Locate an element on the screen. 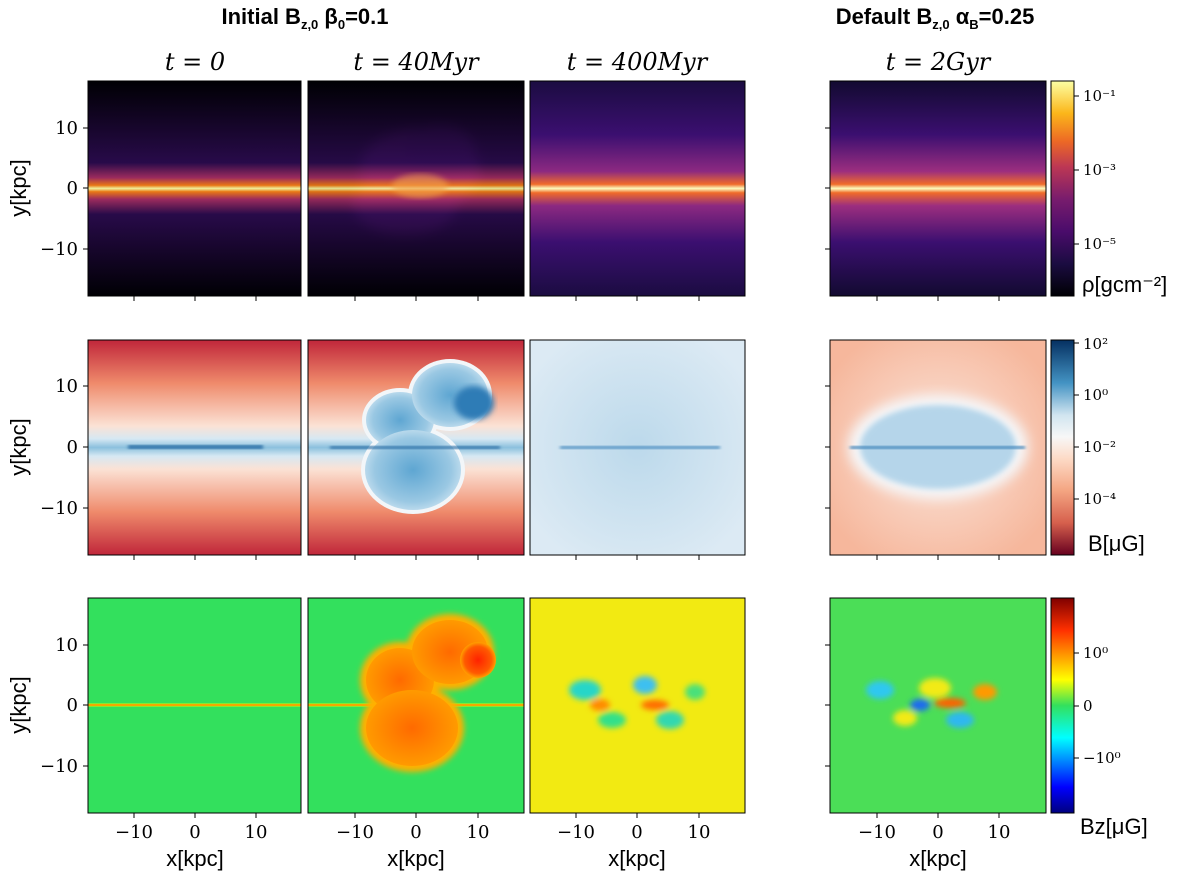 The width and height of the screenshot is (1200, 876). column-time-label: t = 40Myr is located at coordinates (416, 62).